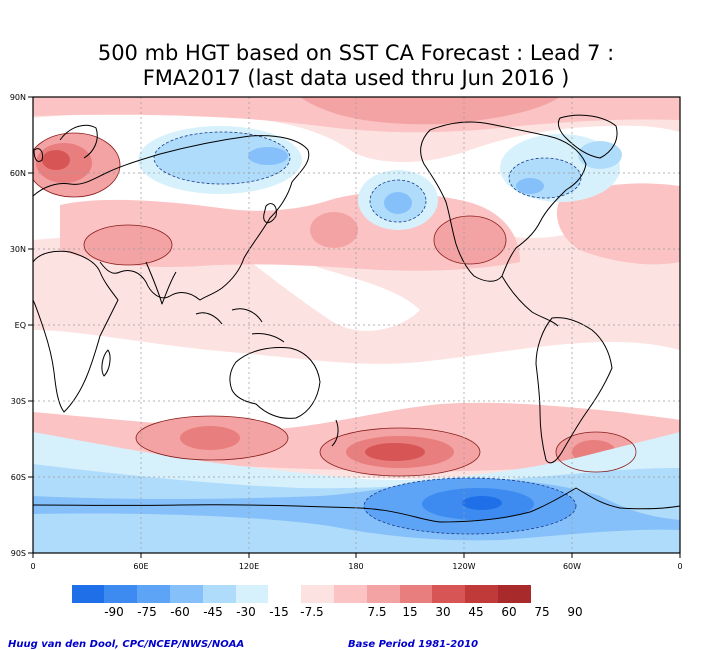 This screenshot has height=650, width=712. Describe the element at coordinates (574, 390) in the screenshot. I see `coast-south-america` at that location.